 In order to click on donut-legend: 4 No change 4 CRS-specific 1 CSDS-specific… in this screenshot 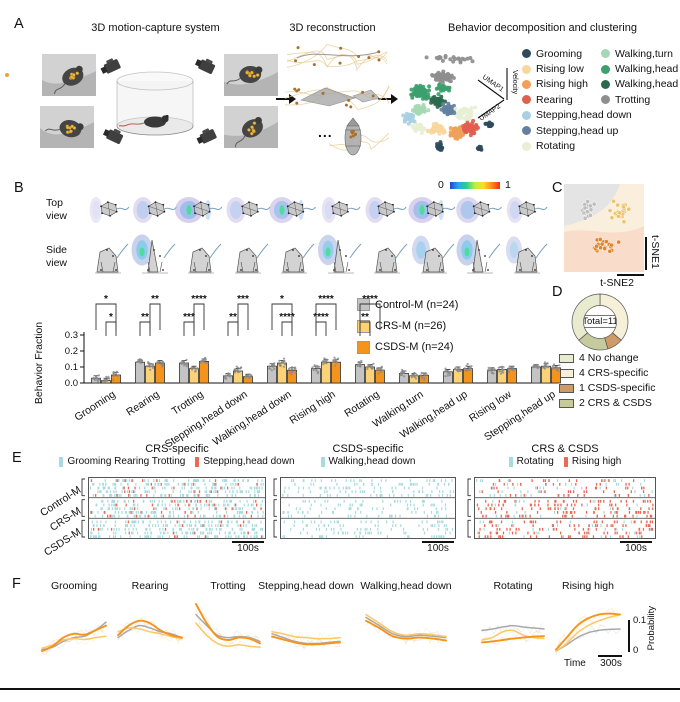, I will do `click(607, 380)`.